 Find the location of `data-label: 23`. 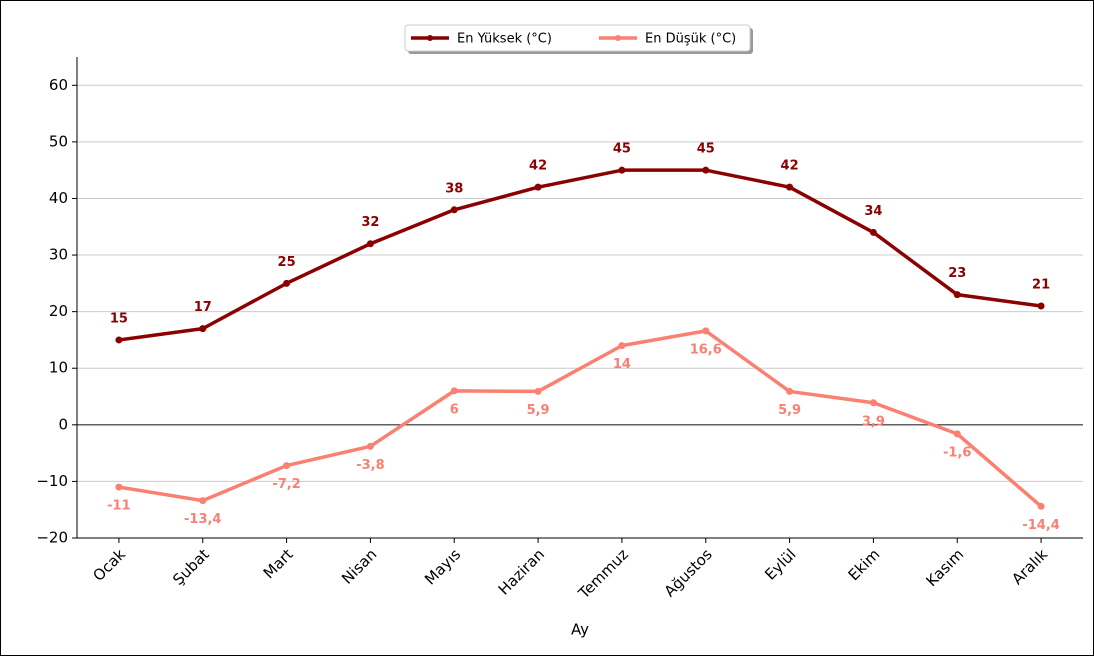

data-label: 23 is located at coordinates (957, 273).